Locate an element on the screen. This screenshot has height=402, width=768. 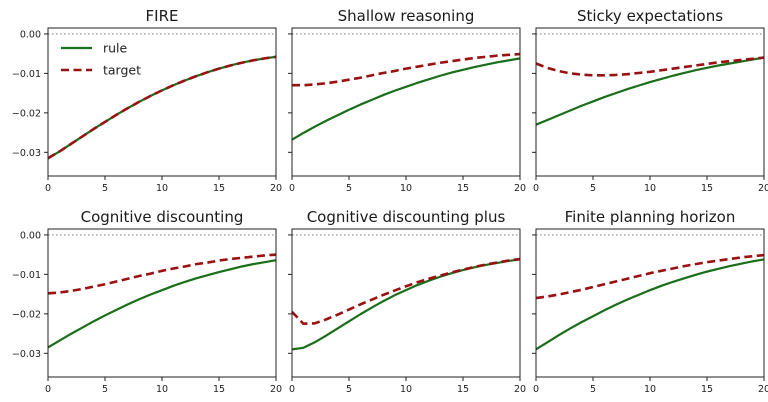
panel-5: Cognitive discounting plus 0 5 10 15 20 is located at coordinates (407, 301).